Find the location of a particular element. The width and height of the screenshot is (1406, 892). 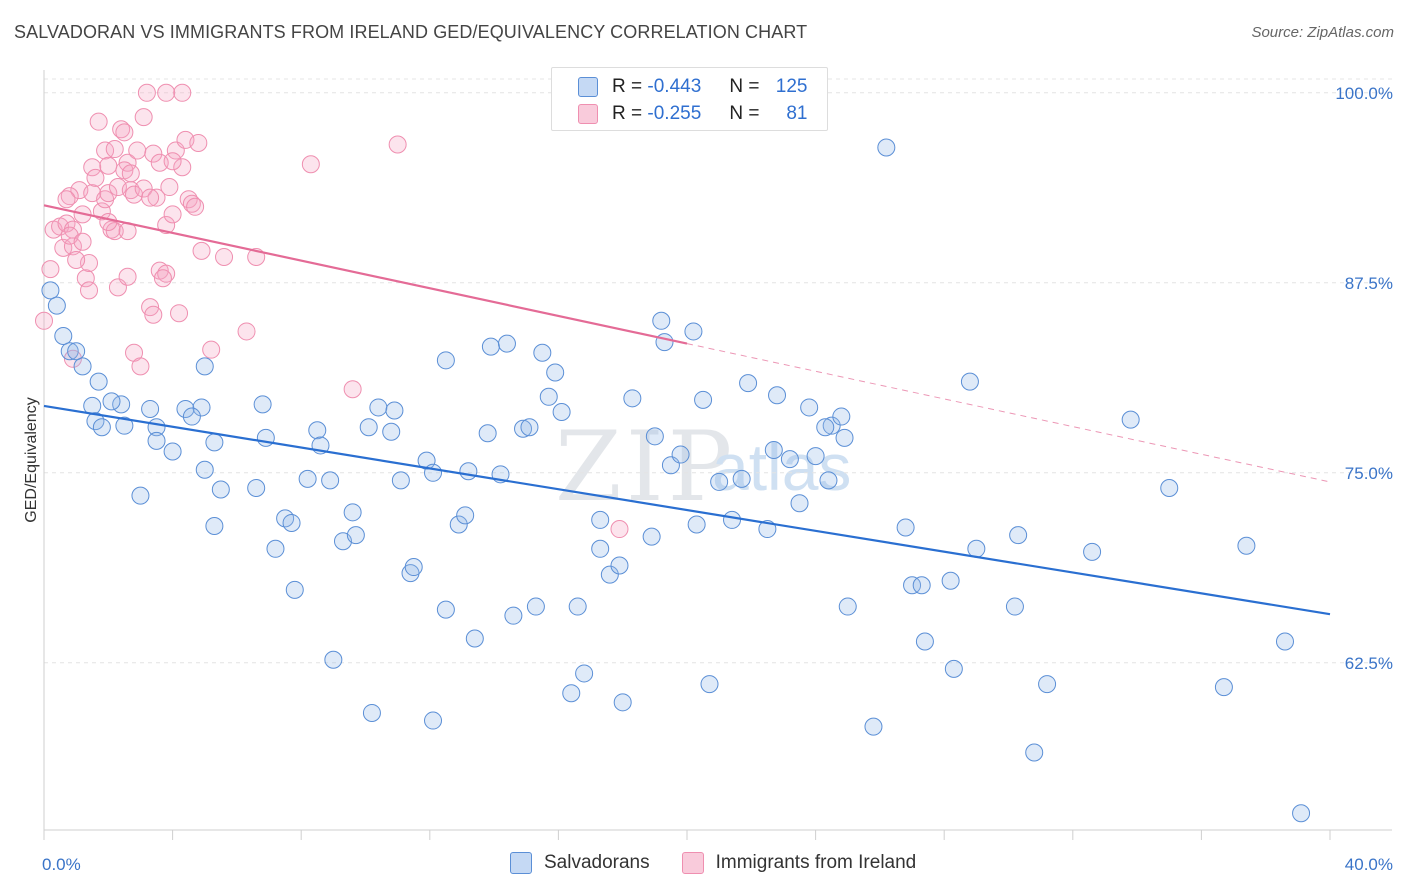

y-tick-label: 75.0% is located at coordinates (1369, 473).